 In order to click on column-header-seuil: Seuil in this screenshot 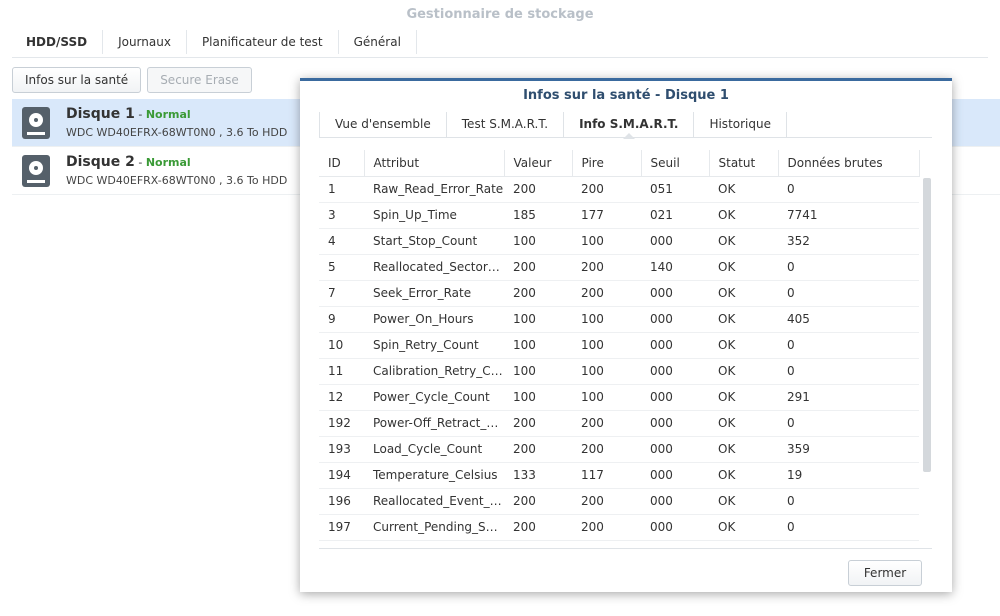, I will do `click(675, 163)`.